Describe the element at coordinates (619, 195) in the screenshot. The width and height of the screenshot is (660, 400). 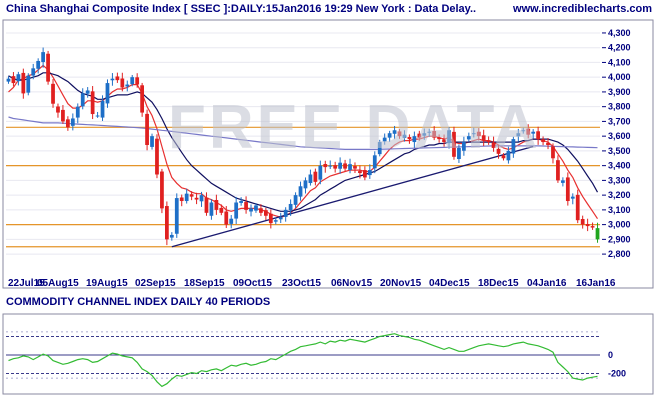
I see `price-tick-label: 3,200` at that location.